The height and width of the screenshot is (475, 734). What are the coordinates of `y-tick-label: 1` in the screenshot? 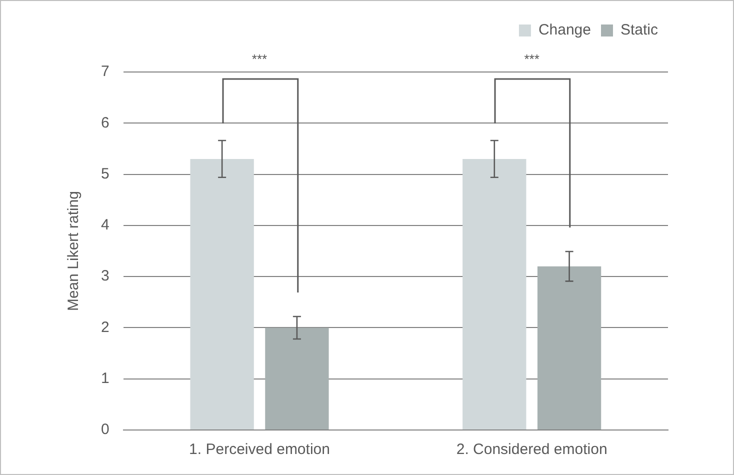 It's located at (105, 378).